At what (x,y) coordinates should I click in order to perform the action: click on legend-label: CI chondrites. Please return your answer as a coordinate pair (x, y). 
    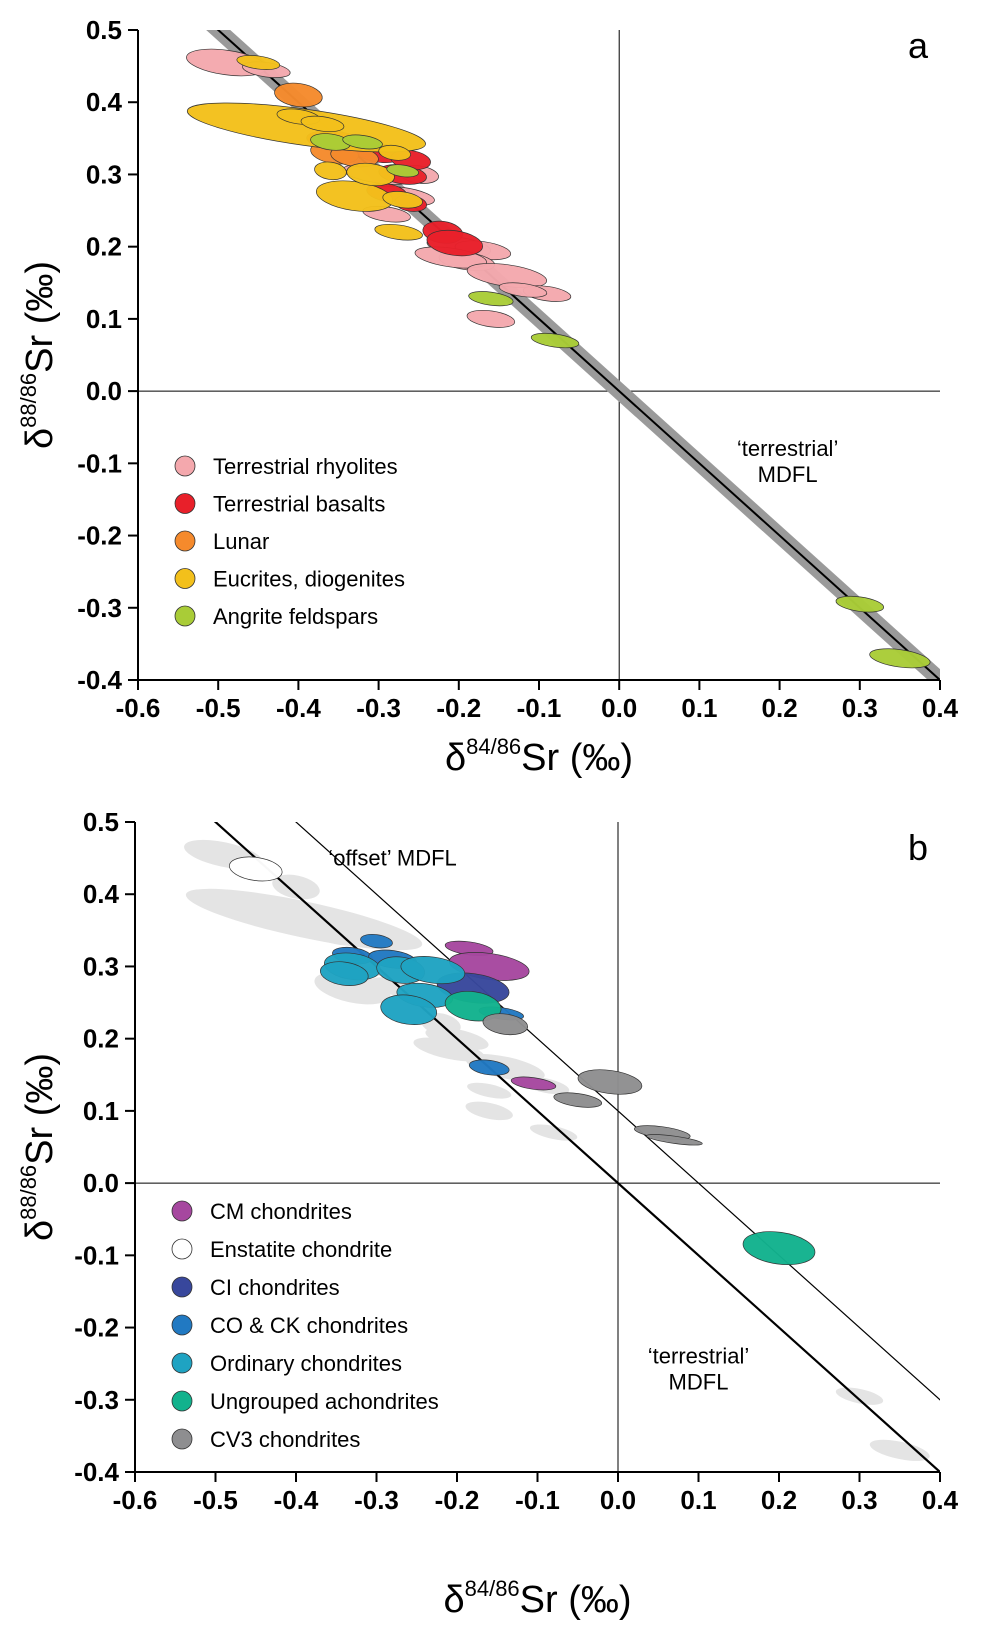
    Looking at the image, I should click on (275, 1287).